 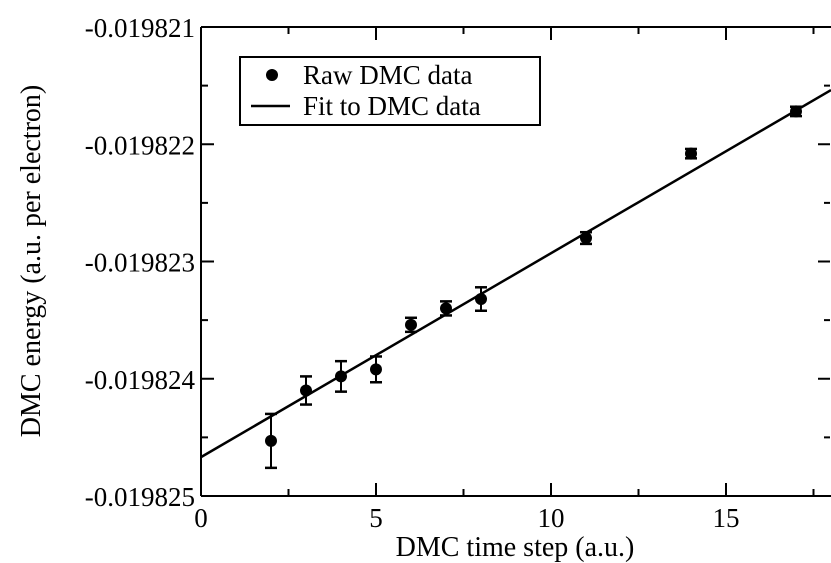 I want to click on x-tick-label: 0, so click(x=201, y=518).